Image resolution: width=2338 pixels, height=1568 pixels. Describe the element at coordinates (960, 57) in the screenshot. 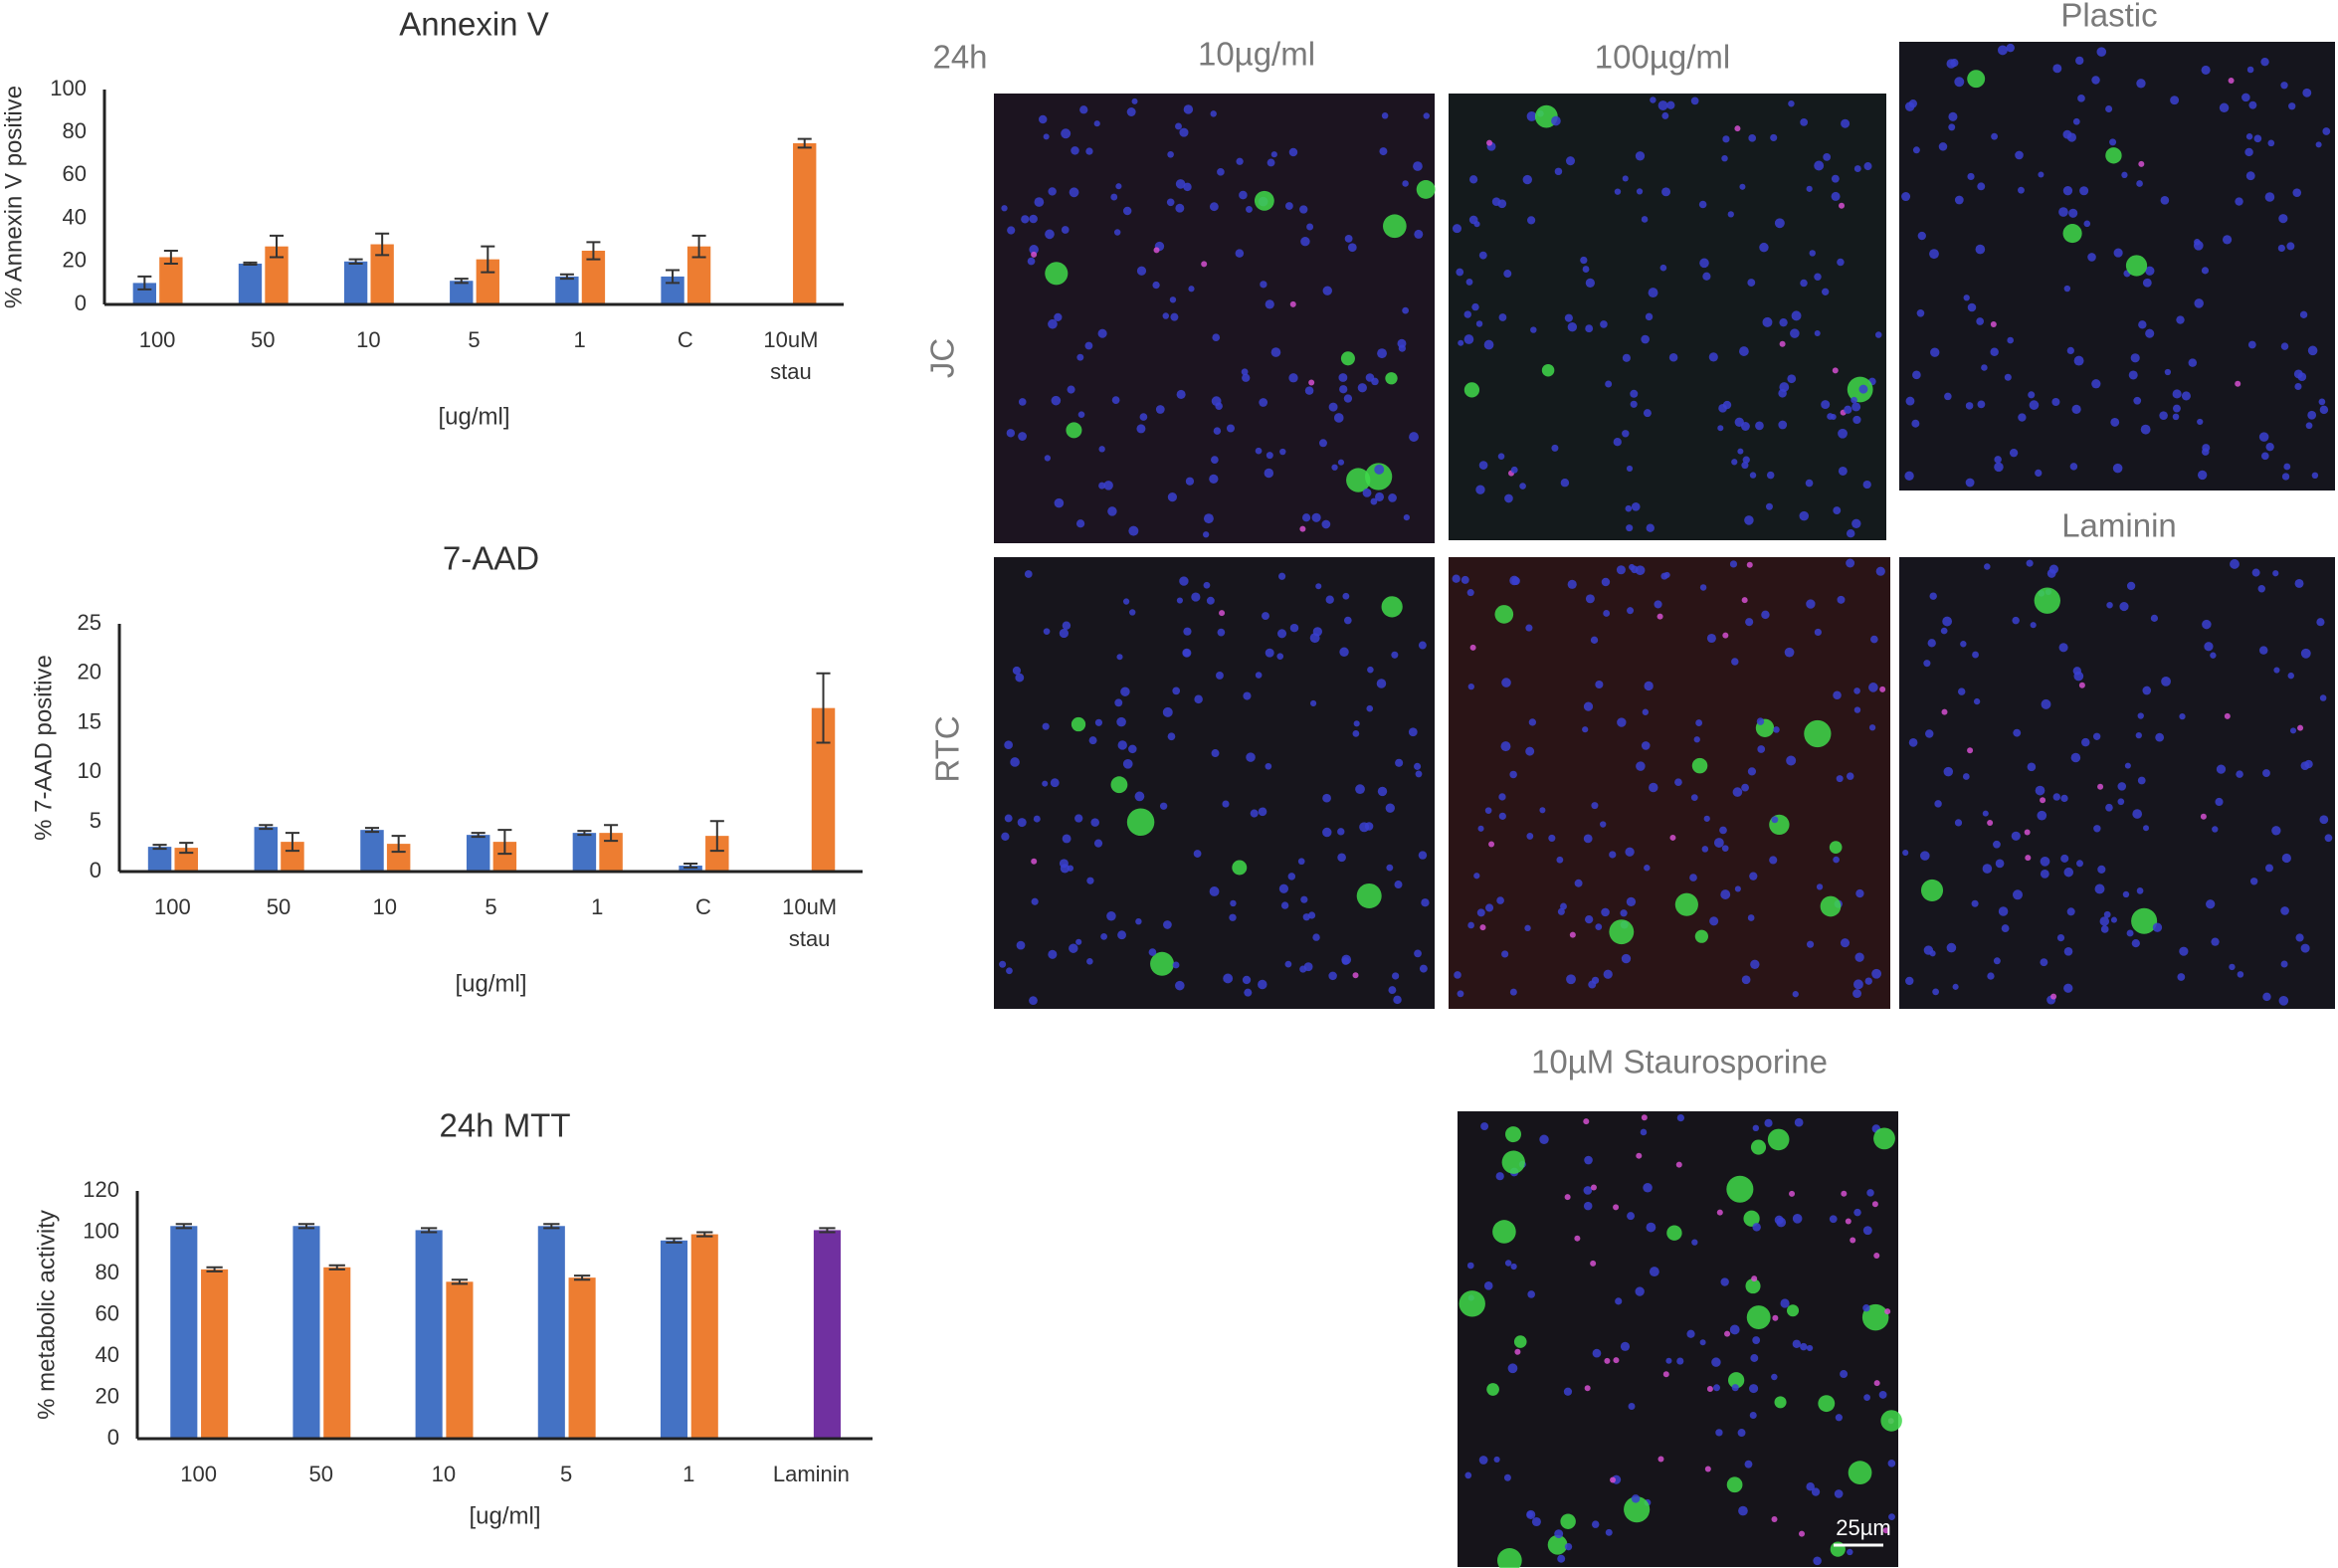

I see `time-label: 24h` at that location.